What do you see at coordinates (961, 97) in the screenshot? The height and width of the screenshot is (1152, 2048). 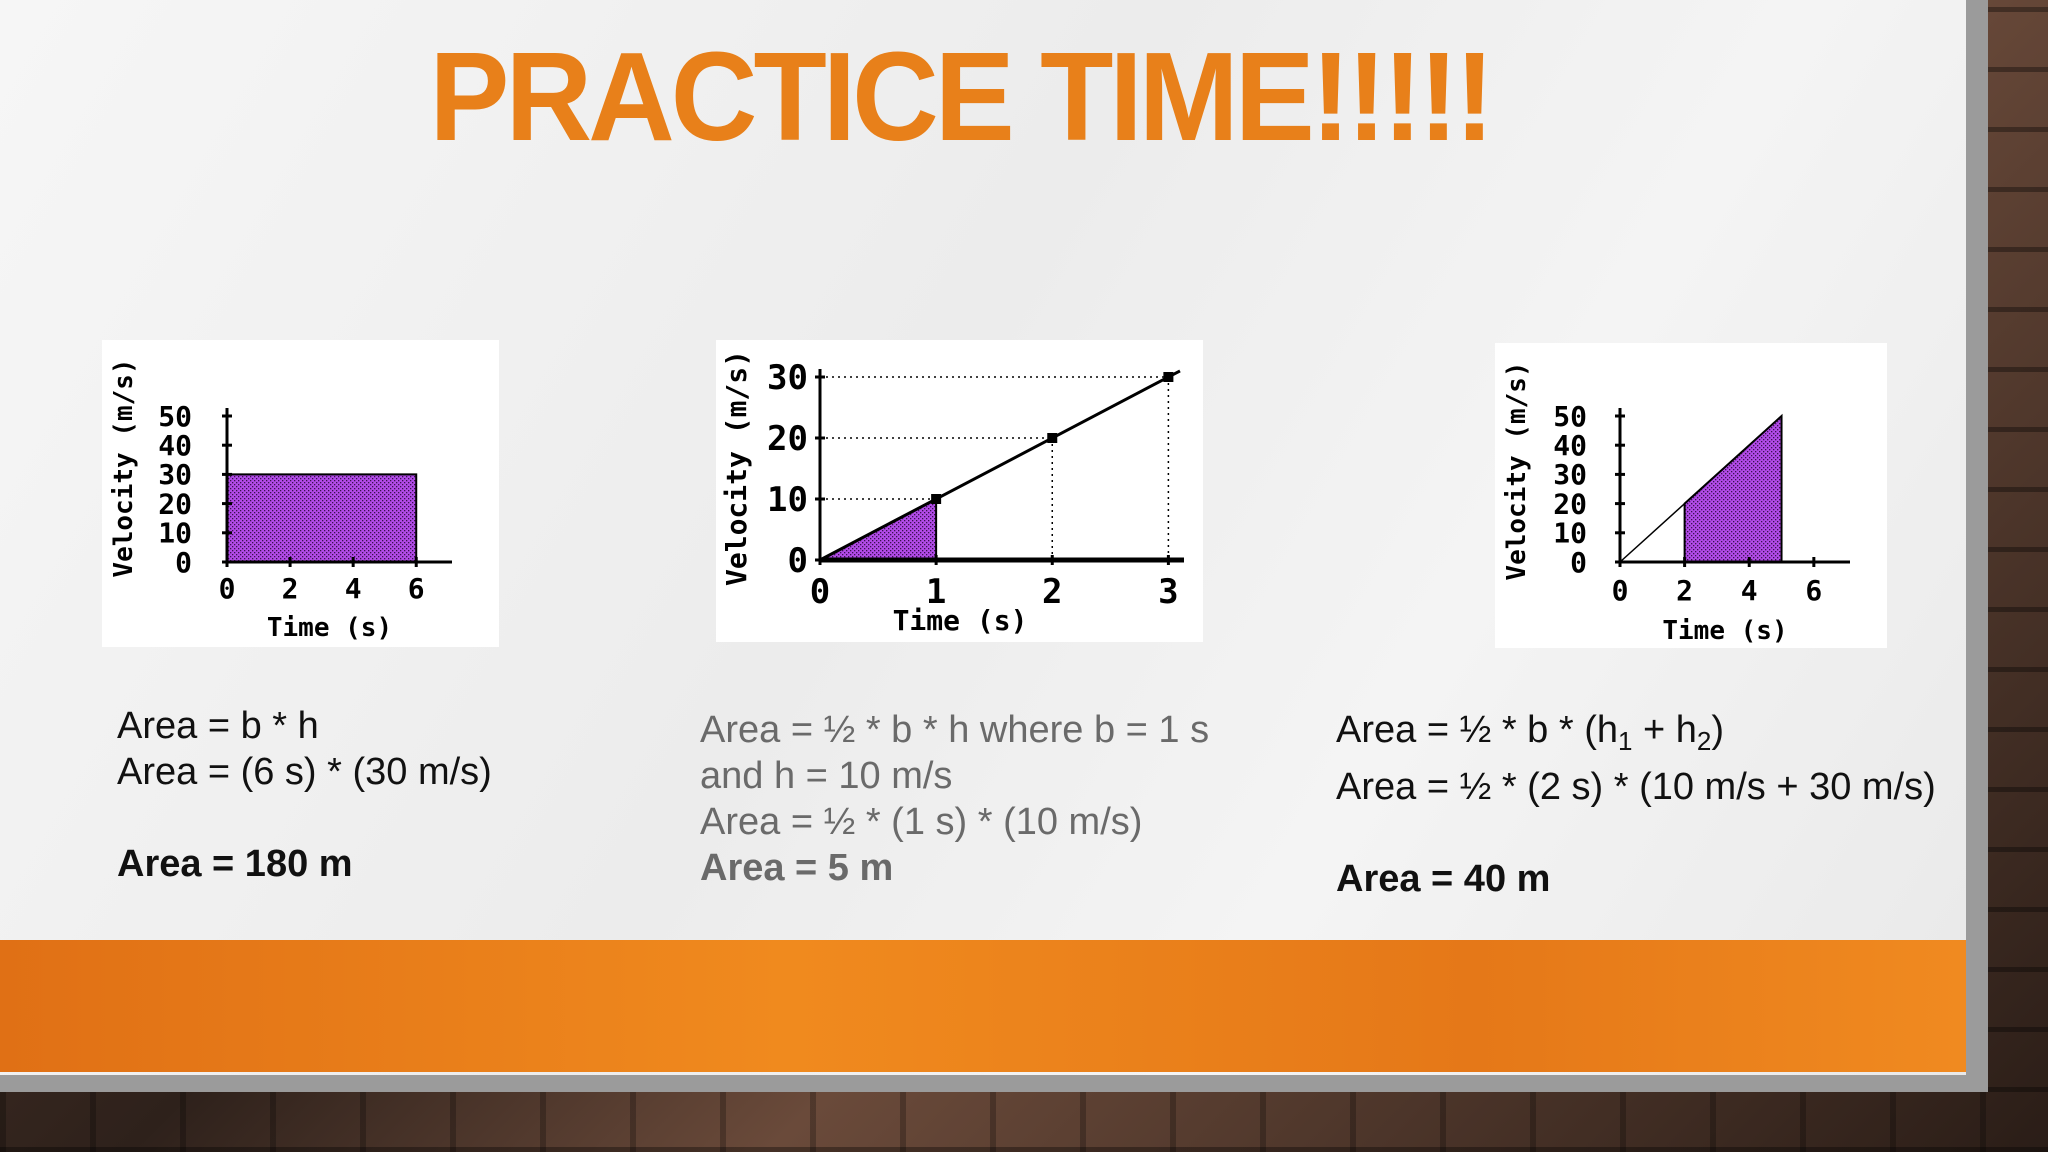 I see `slide-title: PRACTICE TIME!!!!!` at bounding box center [961, 97].